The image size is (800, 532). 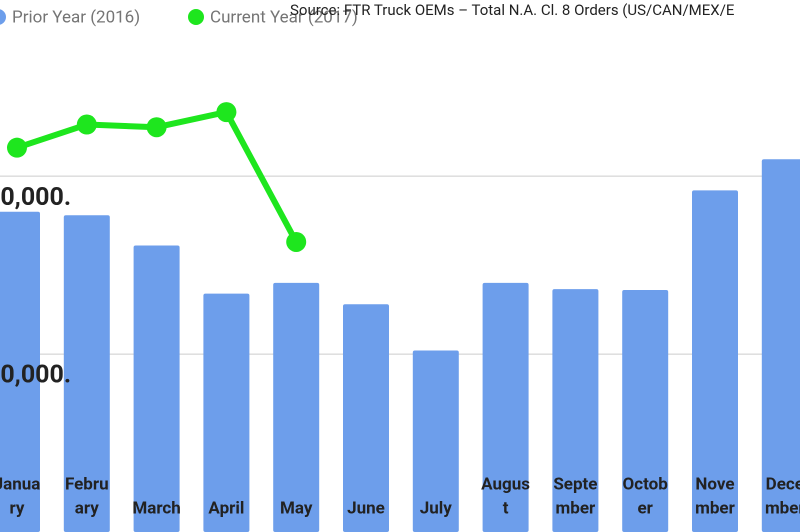 I want to click on x-tick-label: April, so click(x=226, y=508).